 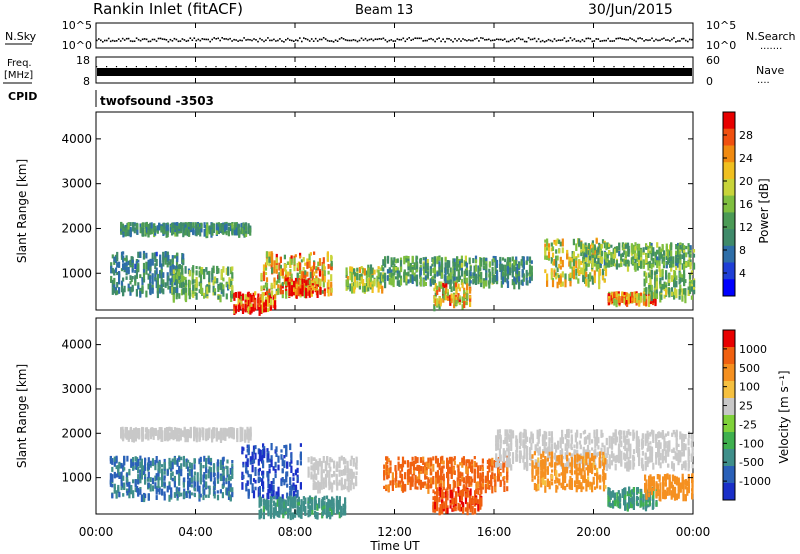 I want to click on power-ytick-label: 3000, so click(x=76, y=184).